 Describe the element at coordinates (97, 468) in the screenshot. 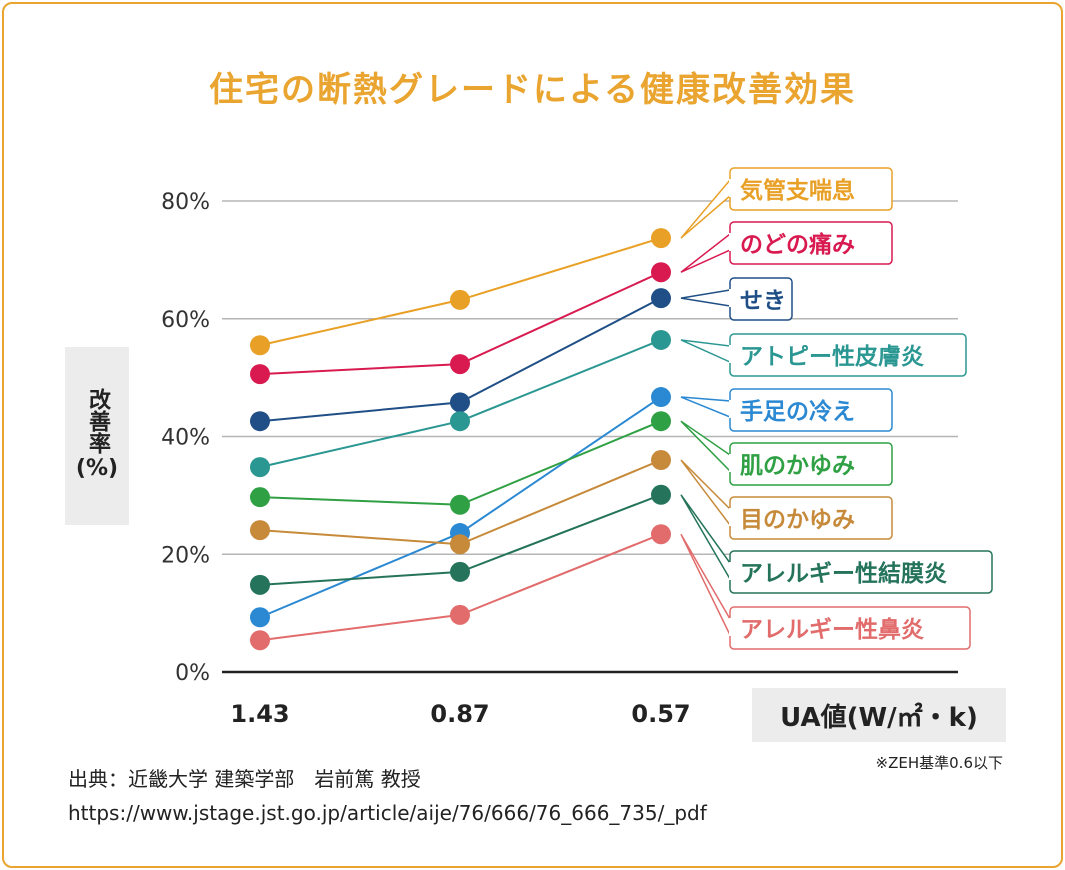

I see `y-axis-label-unit: (%)` at that location.